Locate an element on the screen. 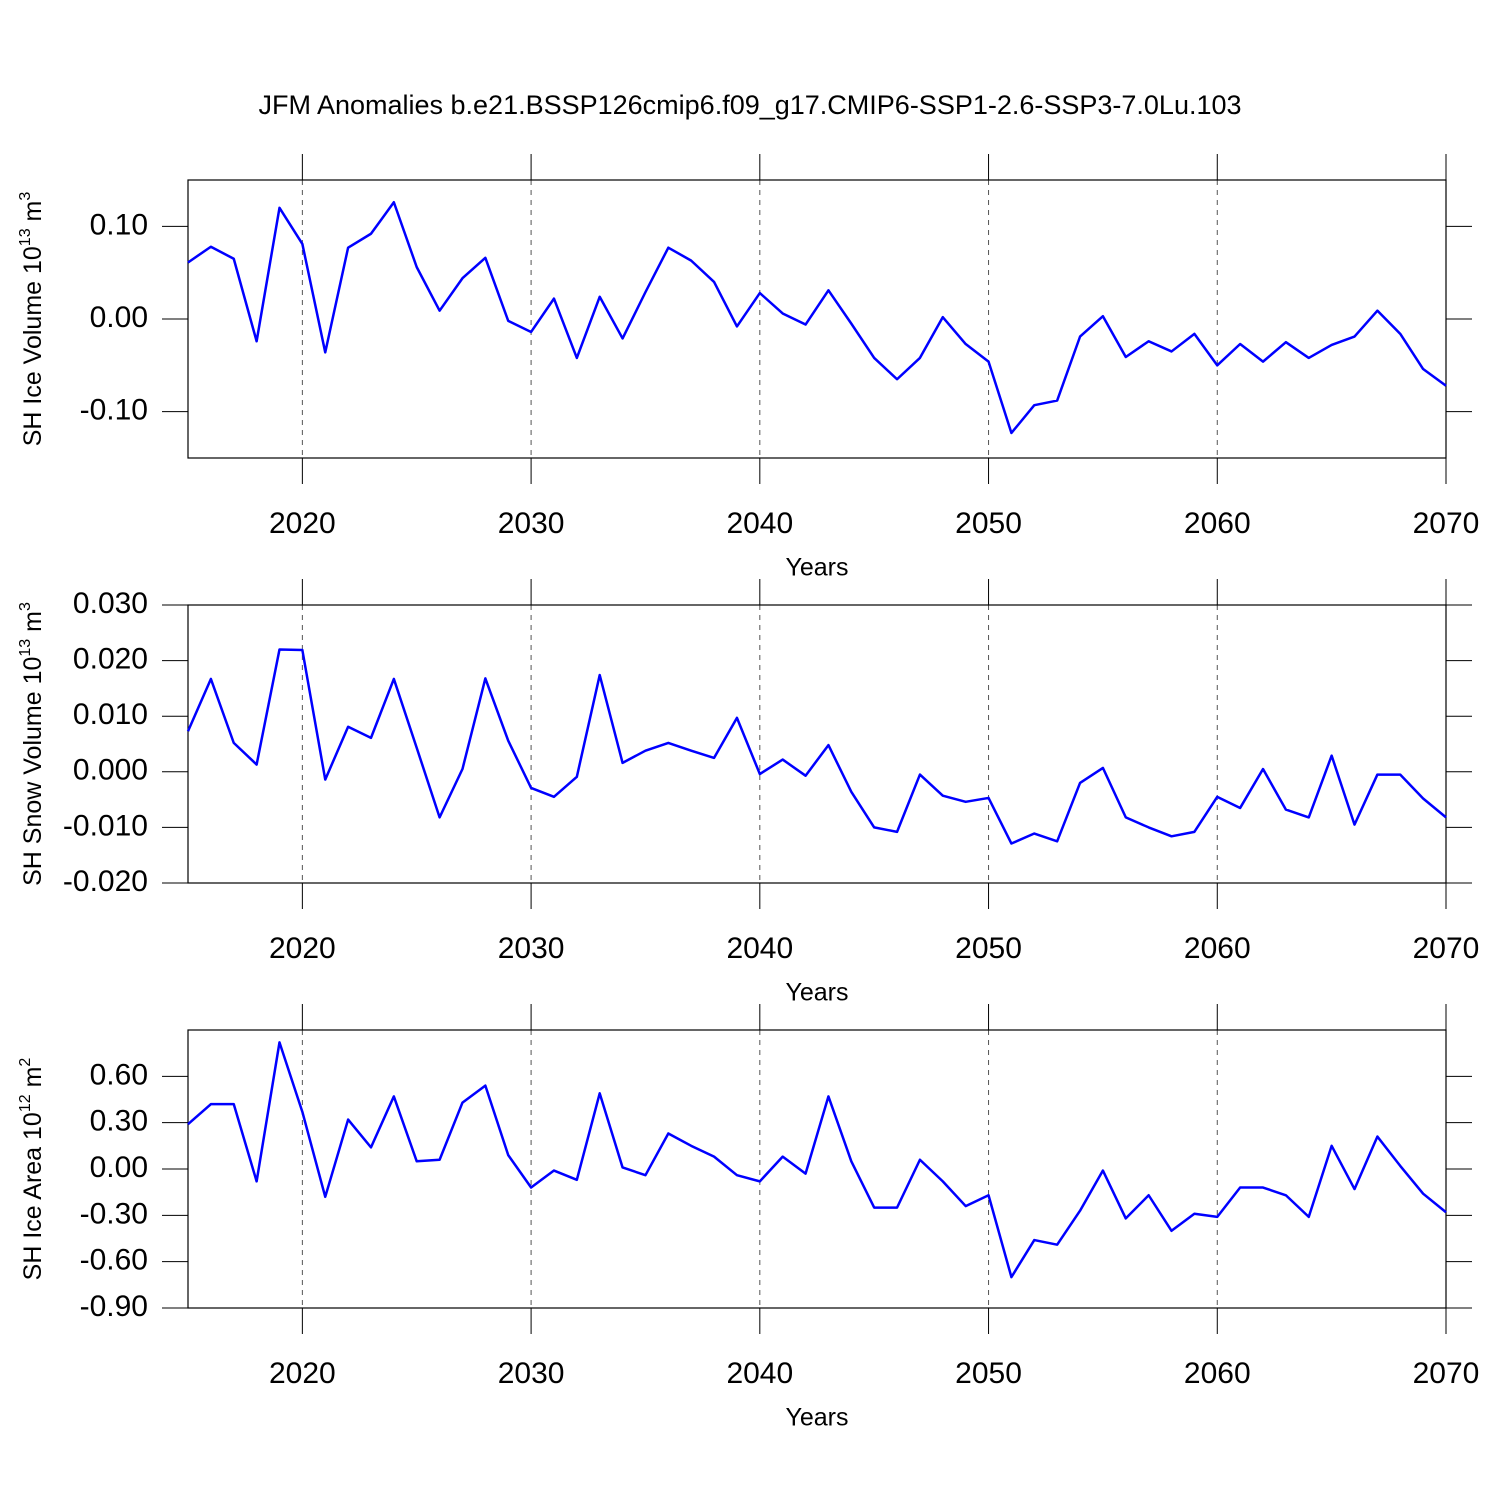 Image resolution: width=1500 pixels, height=1500 pixels. y-tick-label: 0.010 is located at coordinates (110, 714).